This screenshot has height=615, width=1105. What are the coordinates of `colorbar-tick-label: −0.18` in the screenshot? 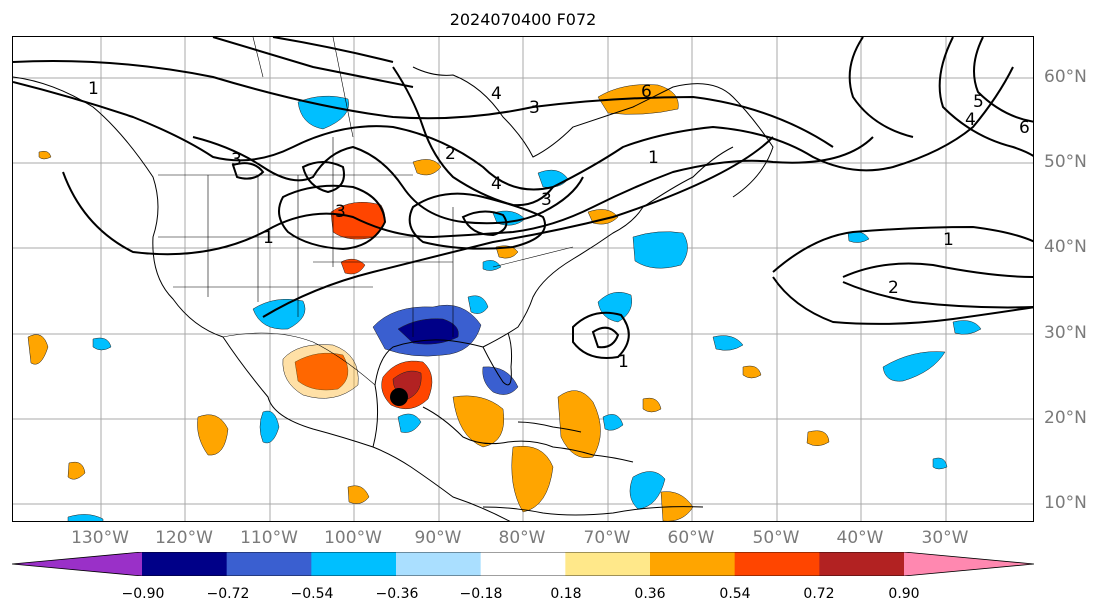 It's located at (481, 594).